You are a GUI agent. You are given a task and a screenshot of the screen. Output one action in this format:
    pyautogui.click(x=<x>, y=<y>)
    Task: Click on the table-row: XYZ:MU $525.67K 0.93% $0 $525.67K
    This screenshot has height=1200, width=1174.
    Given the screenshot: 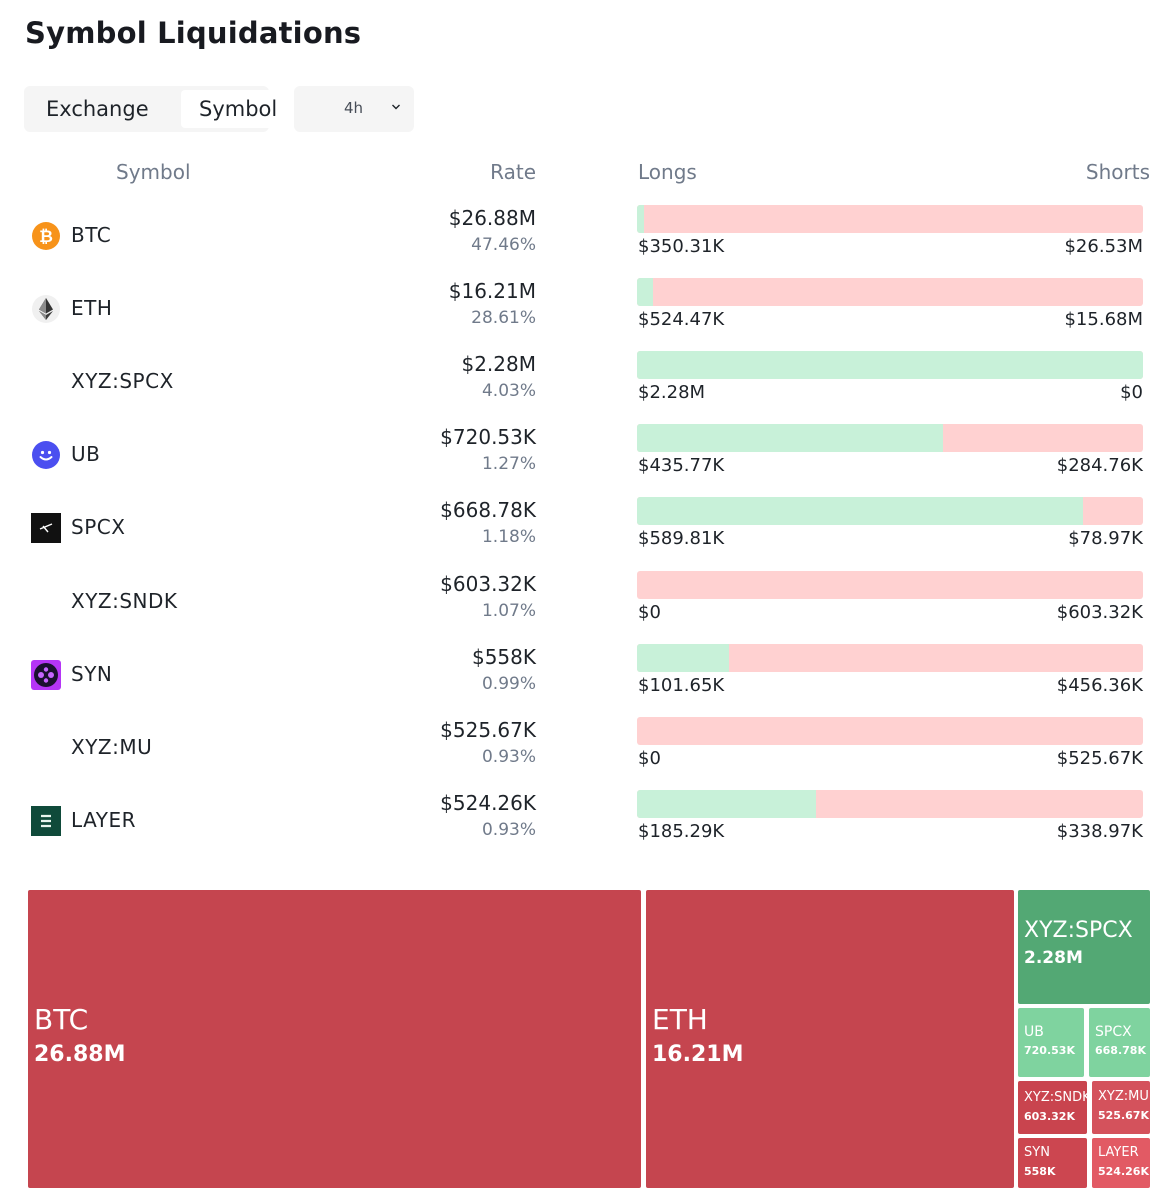 What is the action you would take?
    pyautogui.click(x=587, y=753)
    